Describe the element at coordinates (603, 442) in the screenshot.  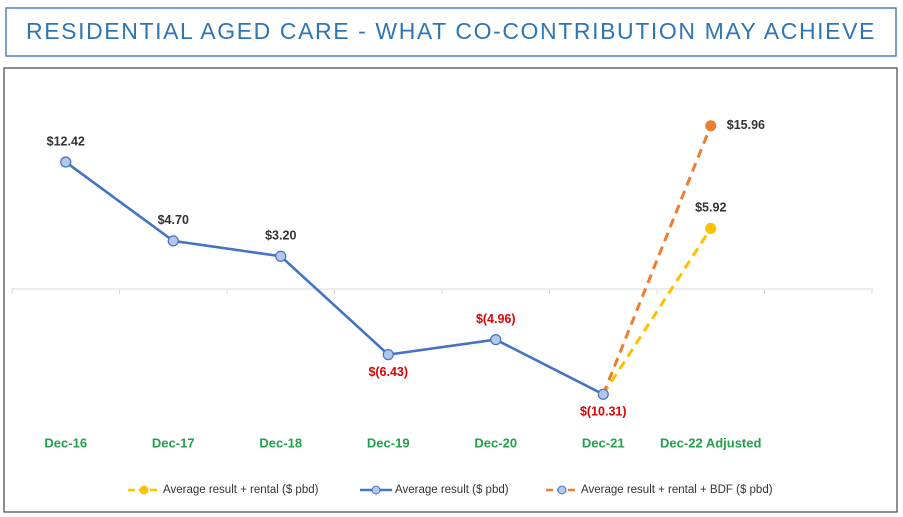
I see `x-tick-label: Dec-21` at that location.